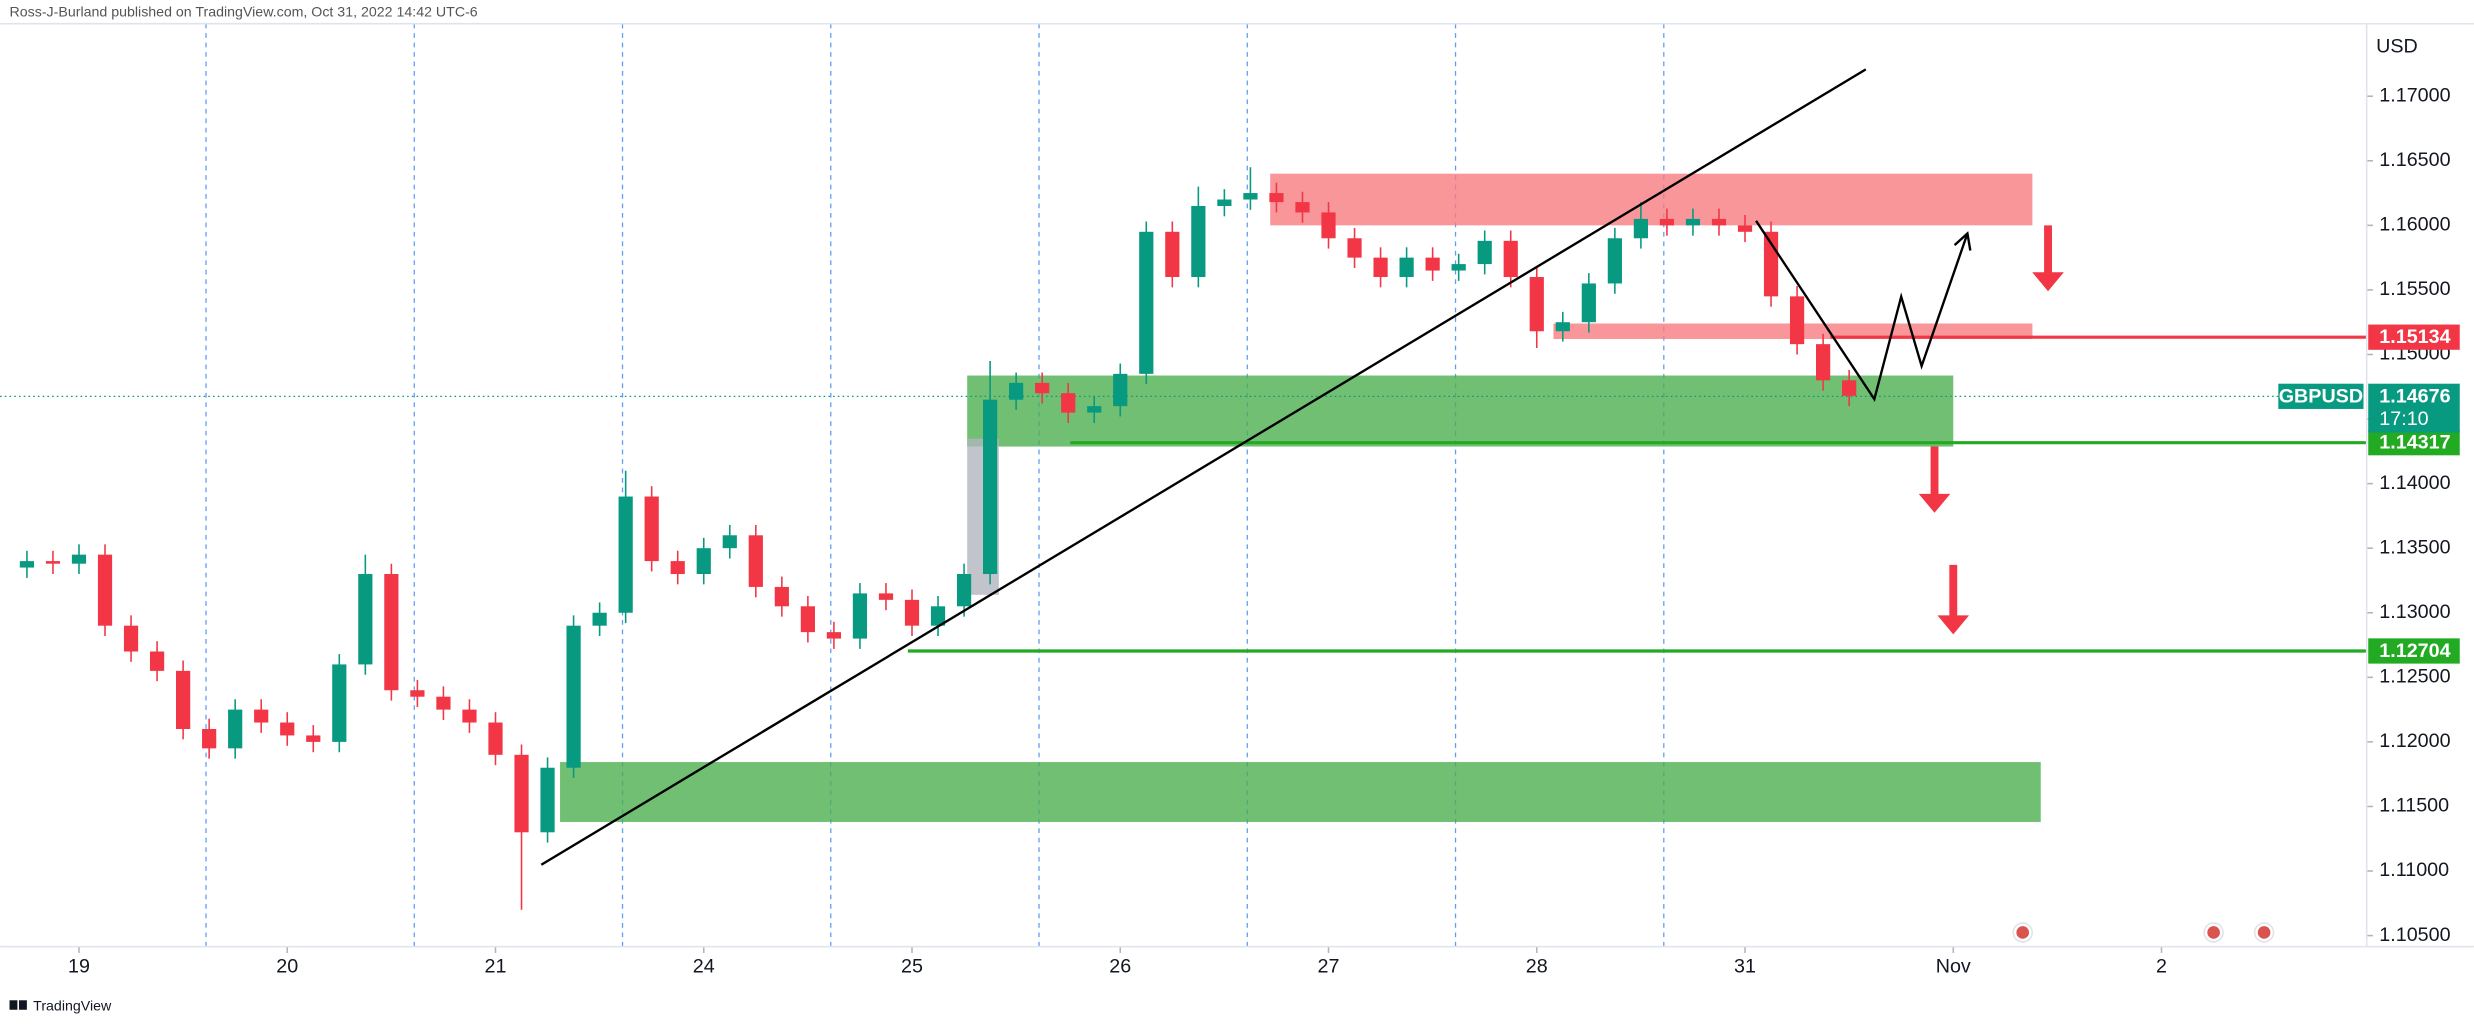 This screenshot has width=2474, height=1026. I want to click on x-tick-label: 21, so click(496, 966).